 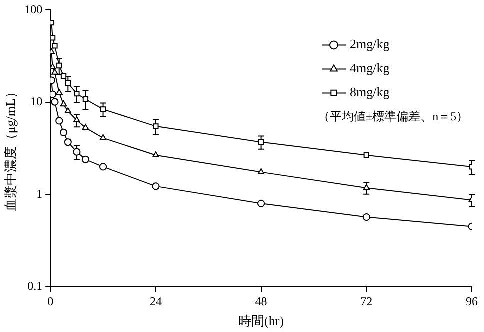 I want to click on x-axis-title: 時間(hr), so click(x=261, y=321).